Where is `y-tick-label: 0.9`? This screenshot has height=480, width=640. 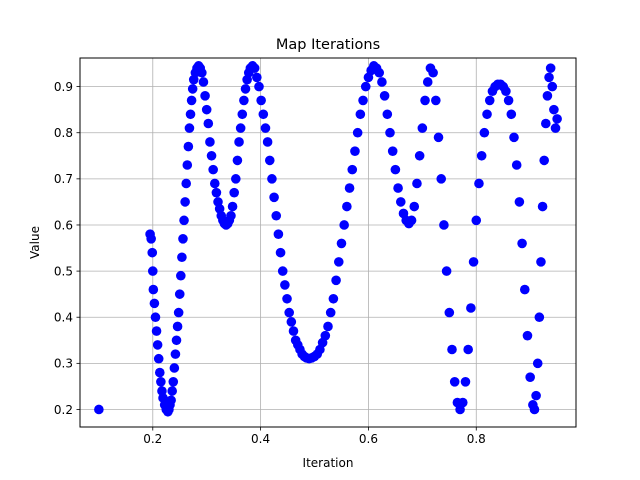
y-tick-label: 0.9 is located at coordinates (63, 87).